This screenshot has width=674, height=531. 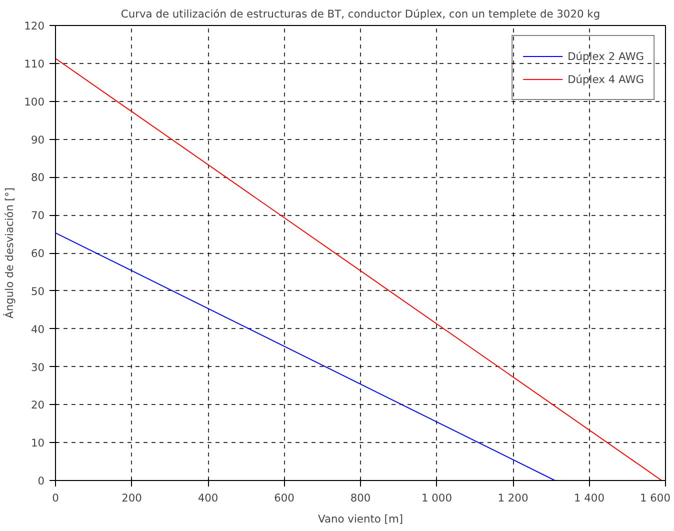 What do you see at coordinates (37, 139) in the screenshot?
I see `y-tick-label: 90` at bounding box center [37, 139].